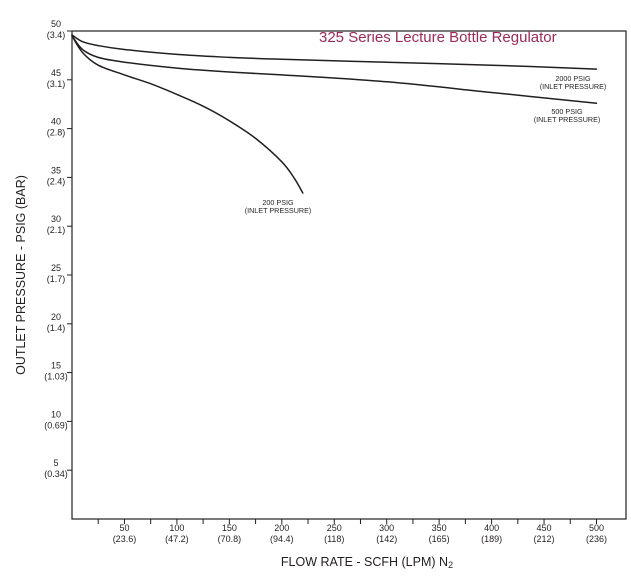 The width and height of the screenshot is (631, 576). Describe the element at coordinates (176, 528) in the screenshot. I see `x-tick-label: 100` at that location.